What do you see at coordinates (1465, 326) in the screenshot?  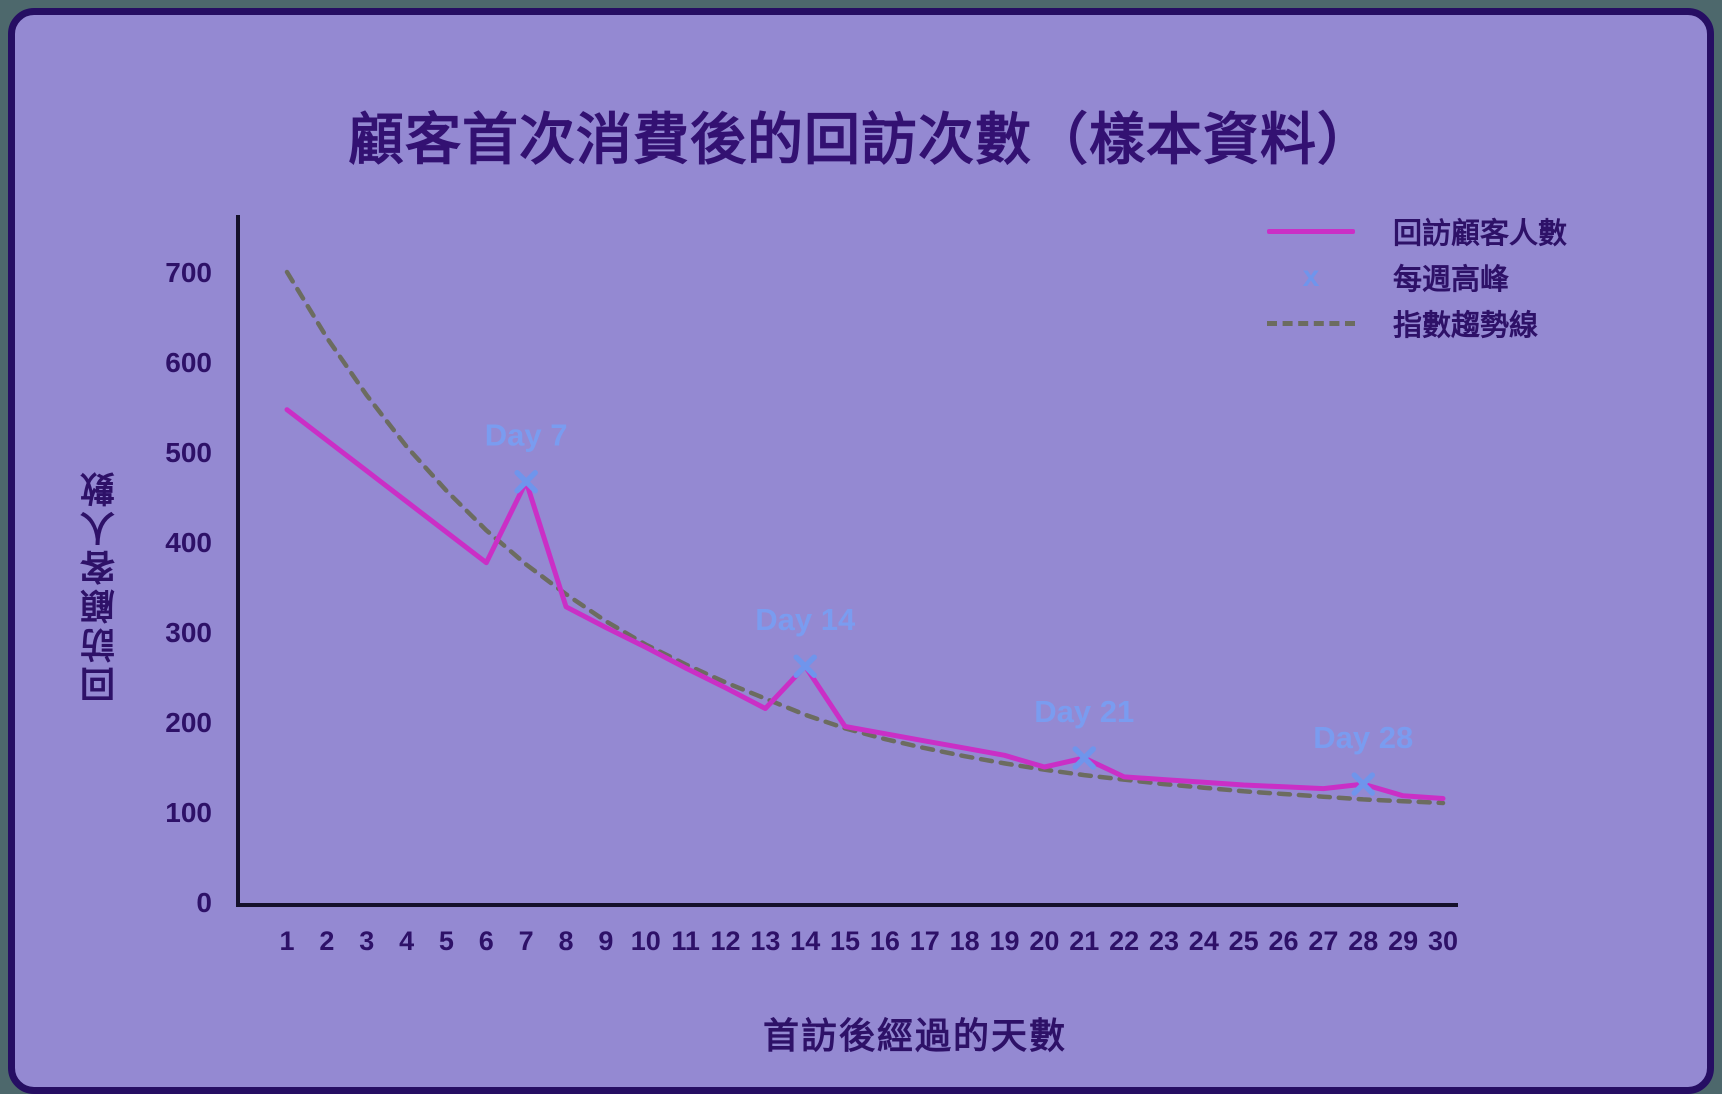 I see `legend-label-trend: 指數趨勢線` at bounding box center [1465, 326].